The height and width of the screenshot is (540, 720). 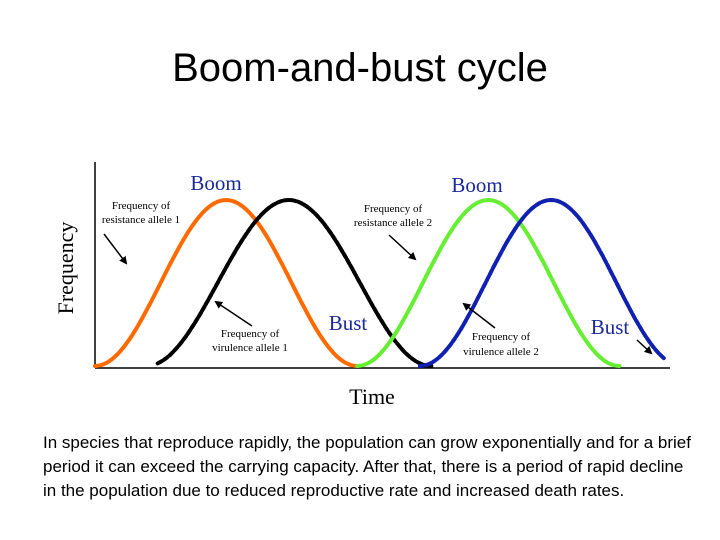 What do you see at coordinates (372, 396) in the screenshot?
I see `x-axis-label: Time` at bounding box center [372, 396].